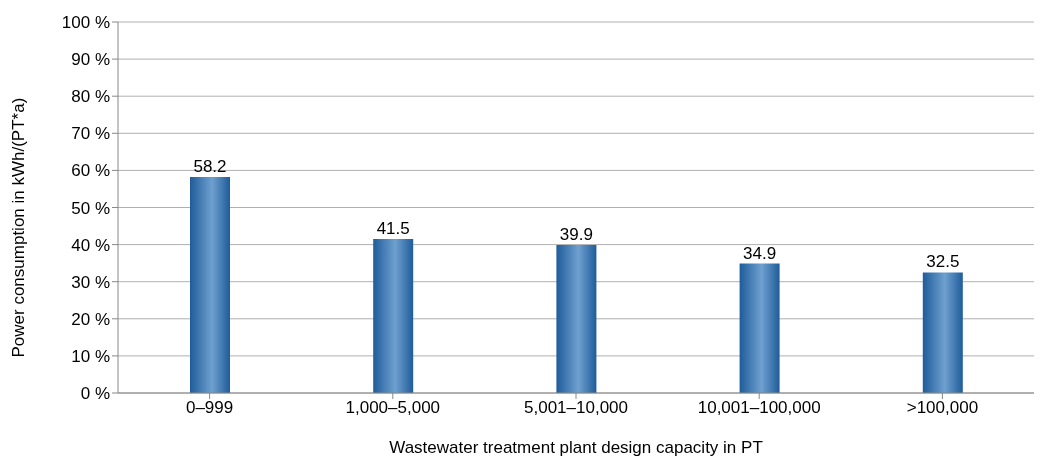 This screenshot has width=1042, height=475. What do you see at coordinates (90, 97) in the screenshot?
I see `y-tick-label: 80 %` at bounding box center [90, 97].